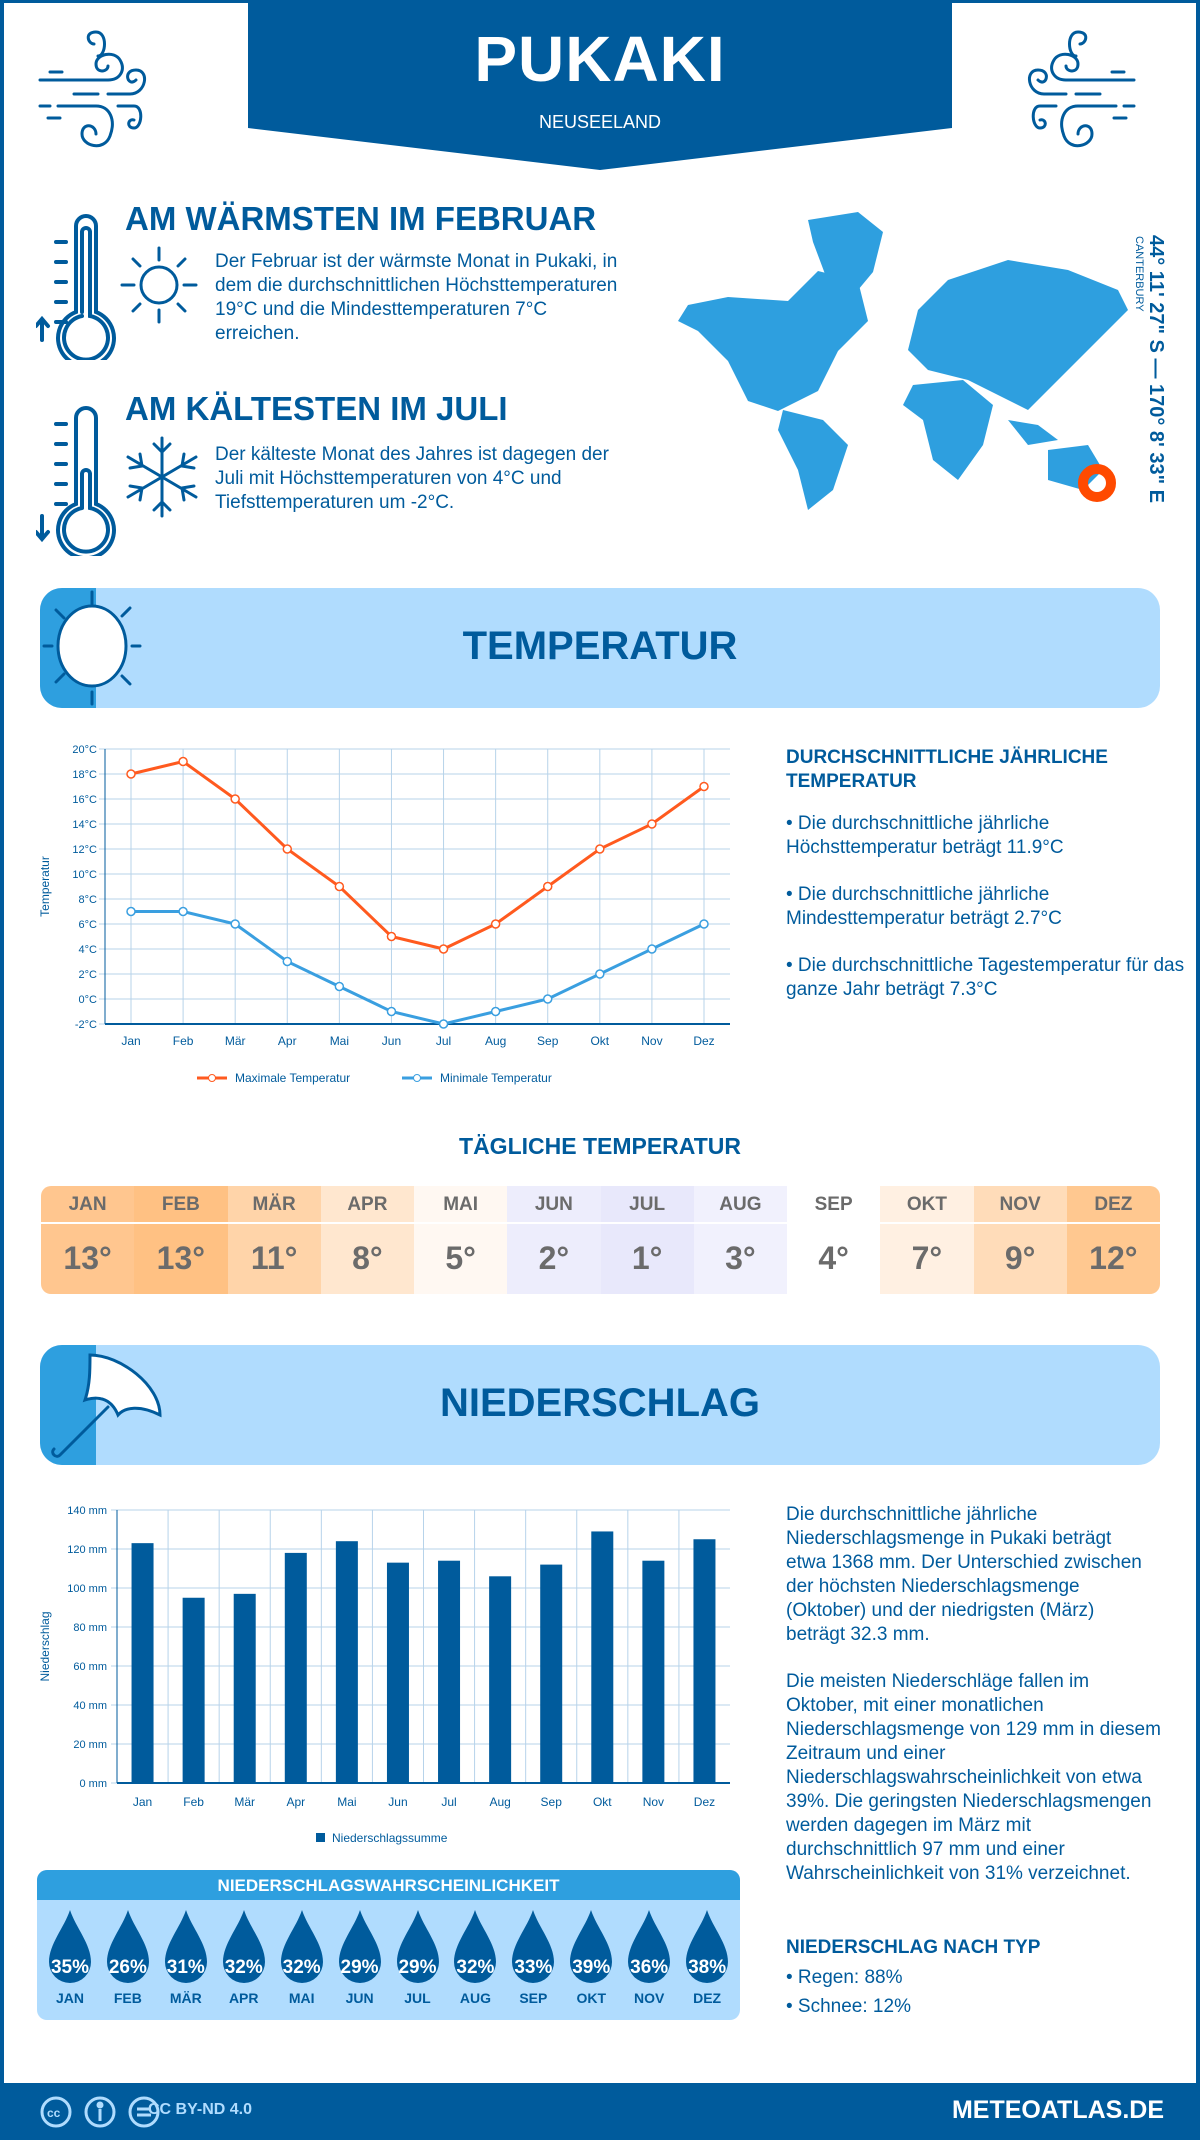  I want to click on temperature-value: 13°, so click(87, 1258).